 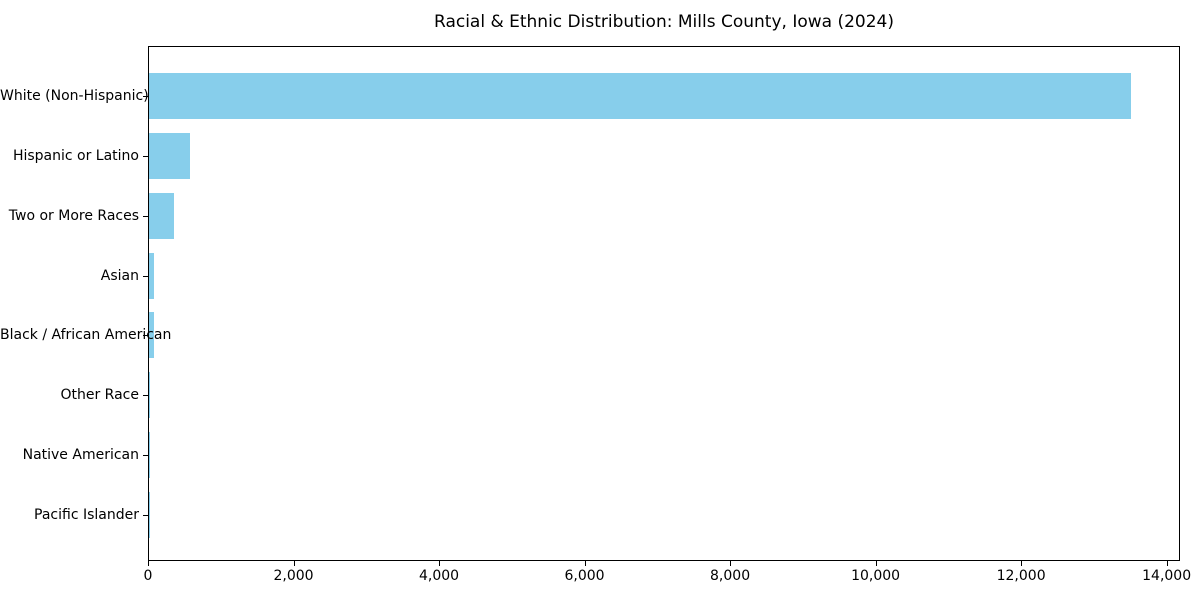 What do you see at coordinates (148, 576) in the screenshot?
I see `x-tick-label: 0` at bounding box center [148, 576].